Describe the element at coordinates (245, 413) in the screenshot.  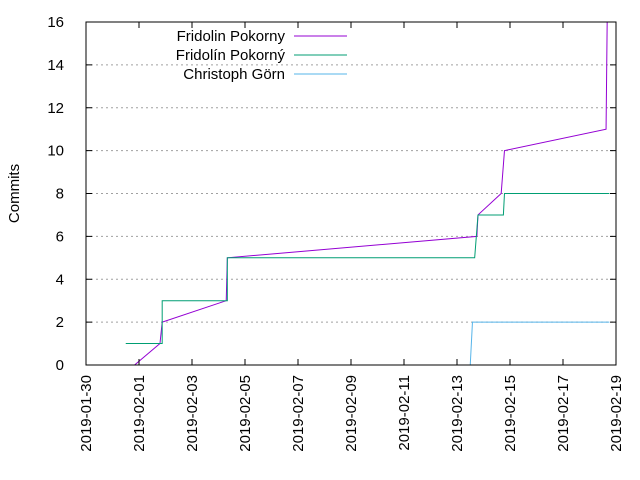
I see `x-tick-label: 2019-02-05` at that location.